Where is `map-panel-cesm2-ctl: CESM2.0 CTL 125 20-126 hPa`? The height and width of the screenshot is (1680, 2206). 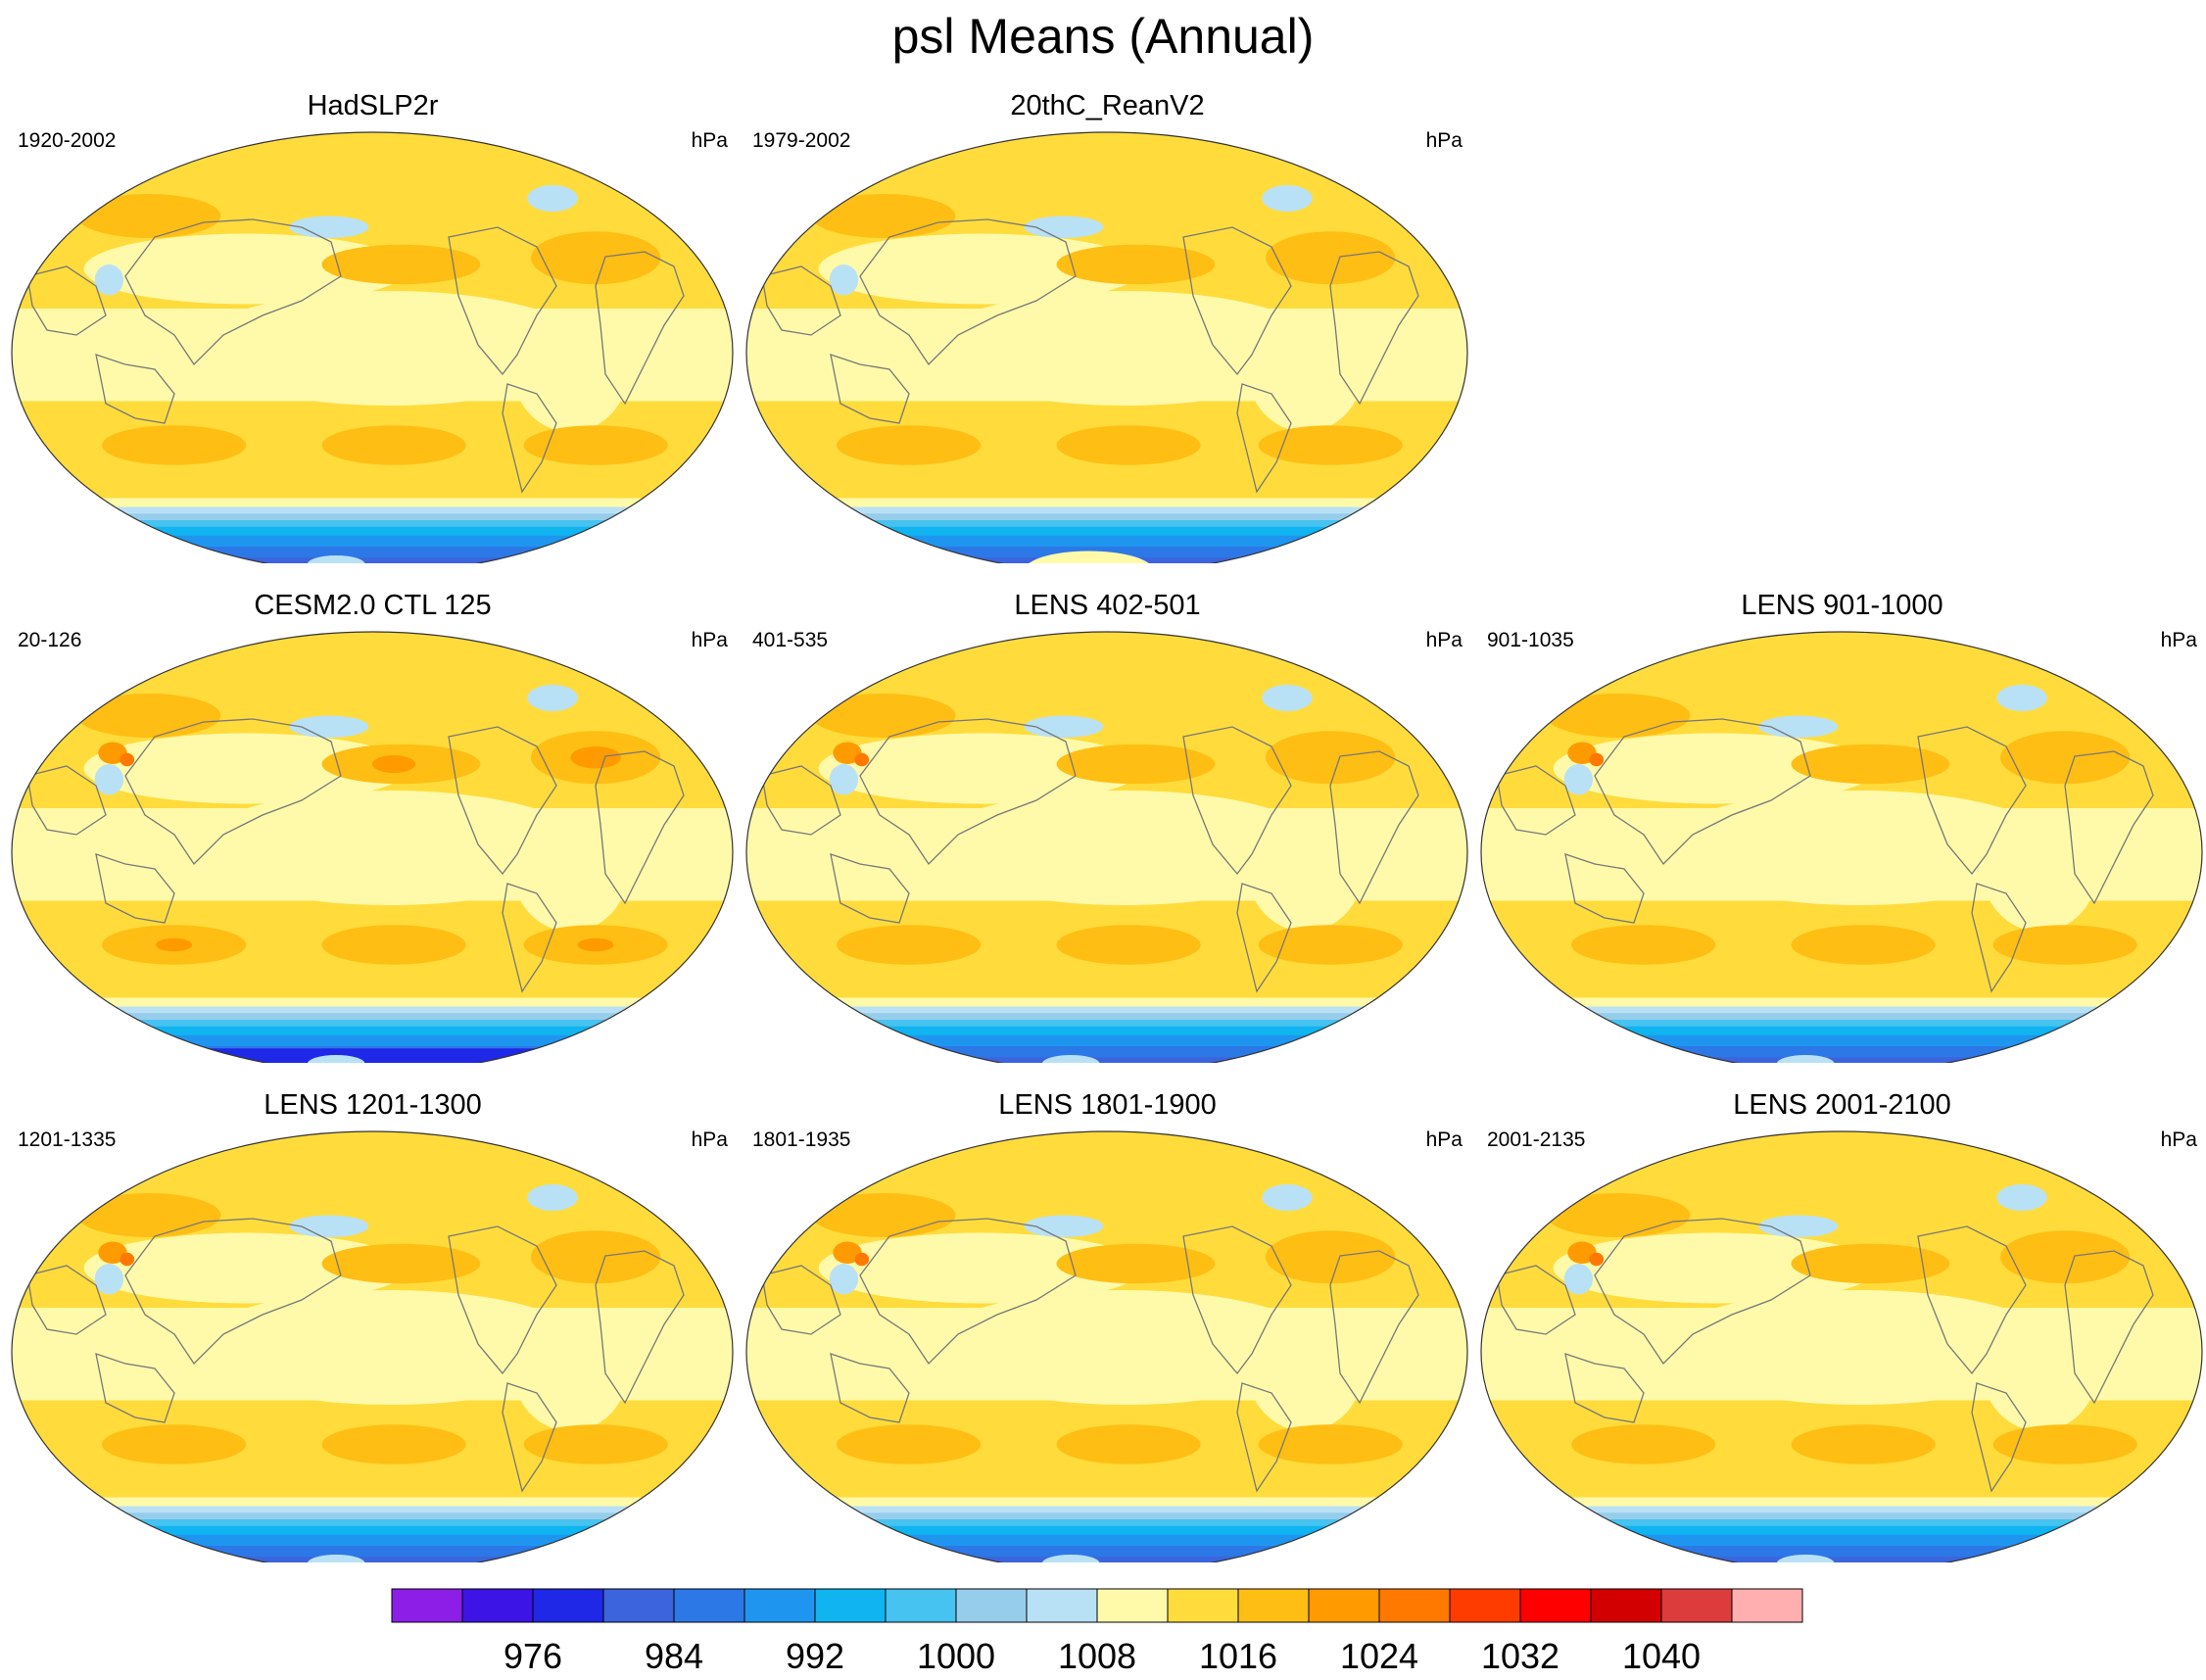 map-panel-cesm2-ctl: CESM2.0 CTL 125 20-126 hPa is located at coordinates (373, 825).